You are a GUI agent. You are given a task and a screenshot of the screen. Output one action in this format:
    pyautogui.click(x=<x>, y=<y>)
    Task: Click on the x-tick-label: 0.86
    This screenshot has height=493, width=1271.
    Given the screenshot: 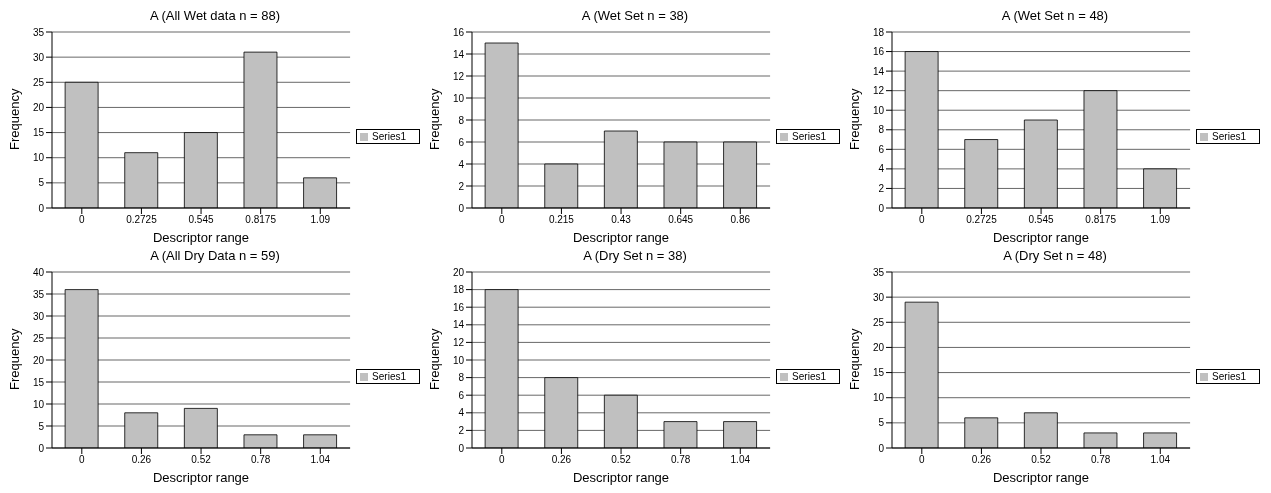 What is the action you would take?
    pyautogui.click(x=740, y=220)
    